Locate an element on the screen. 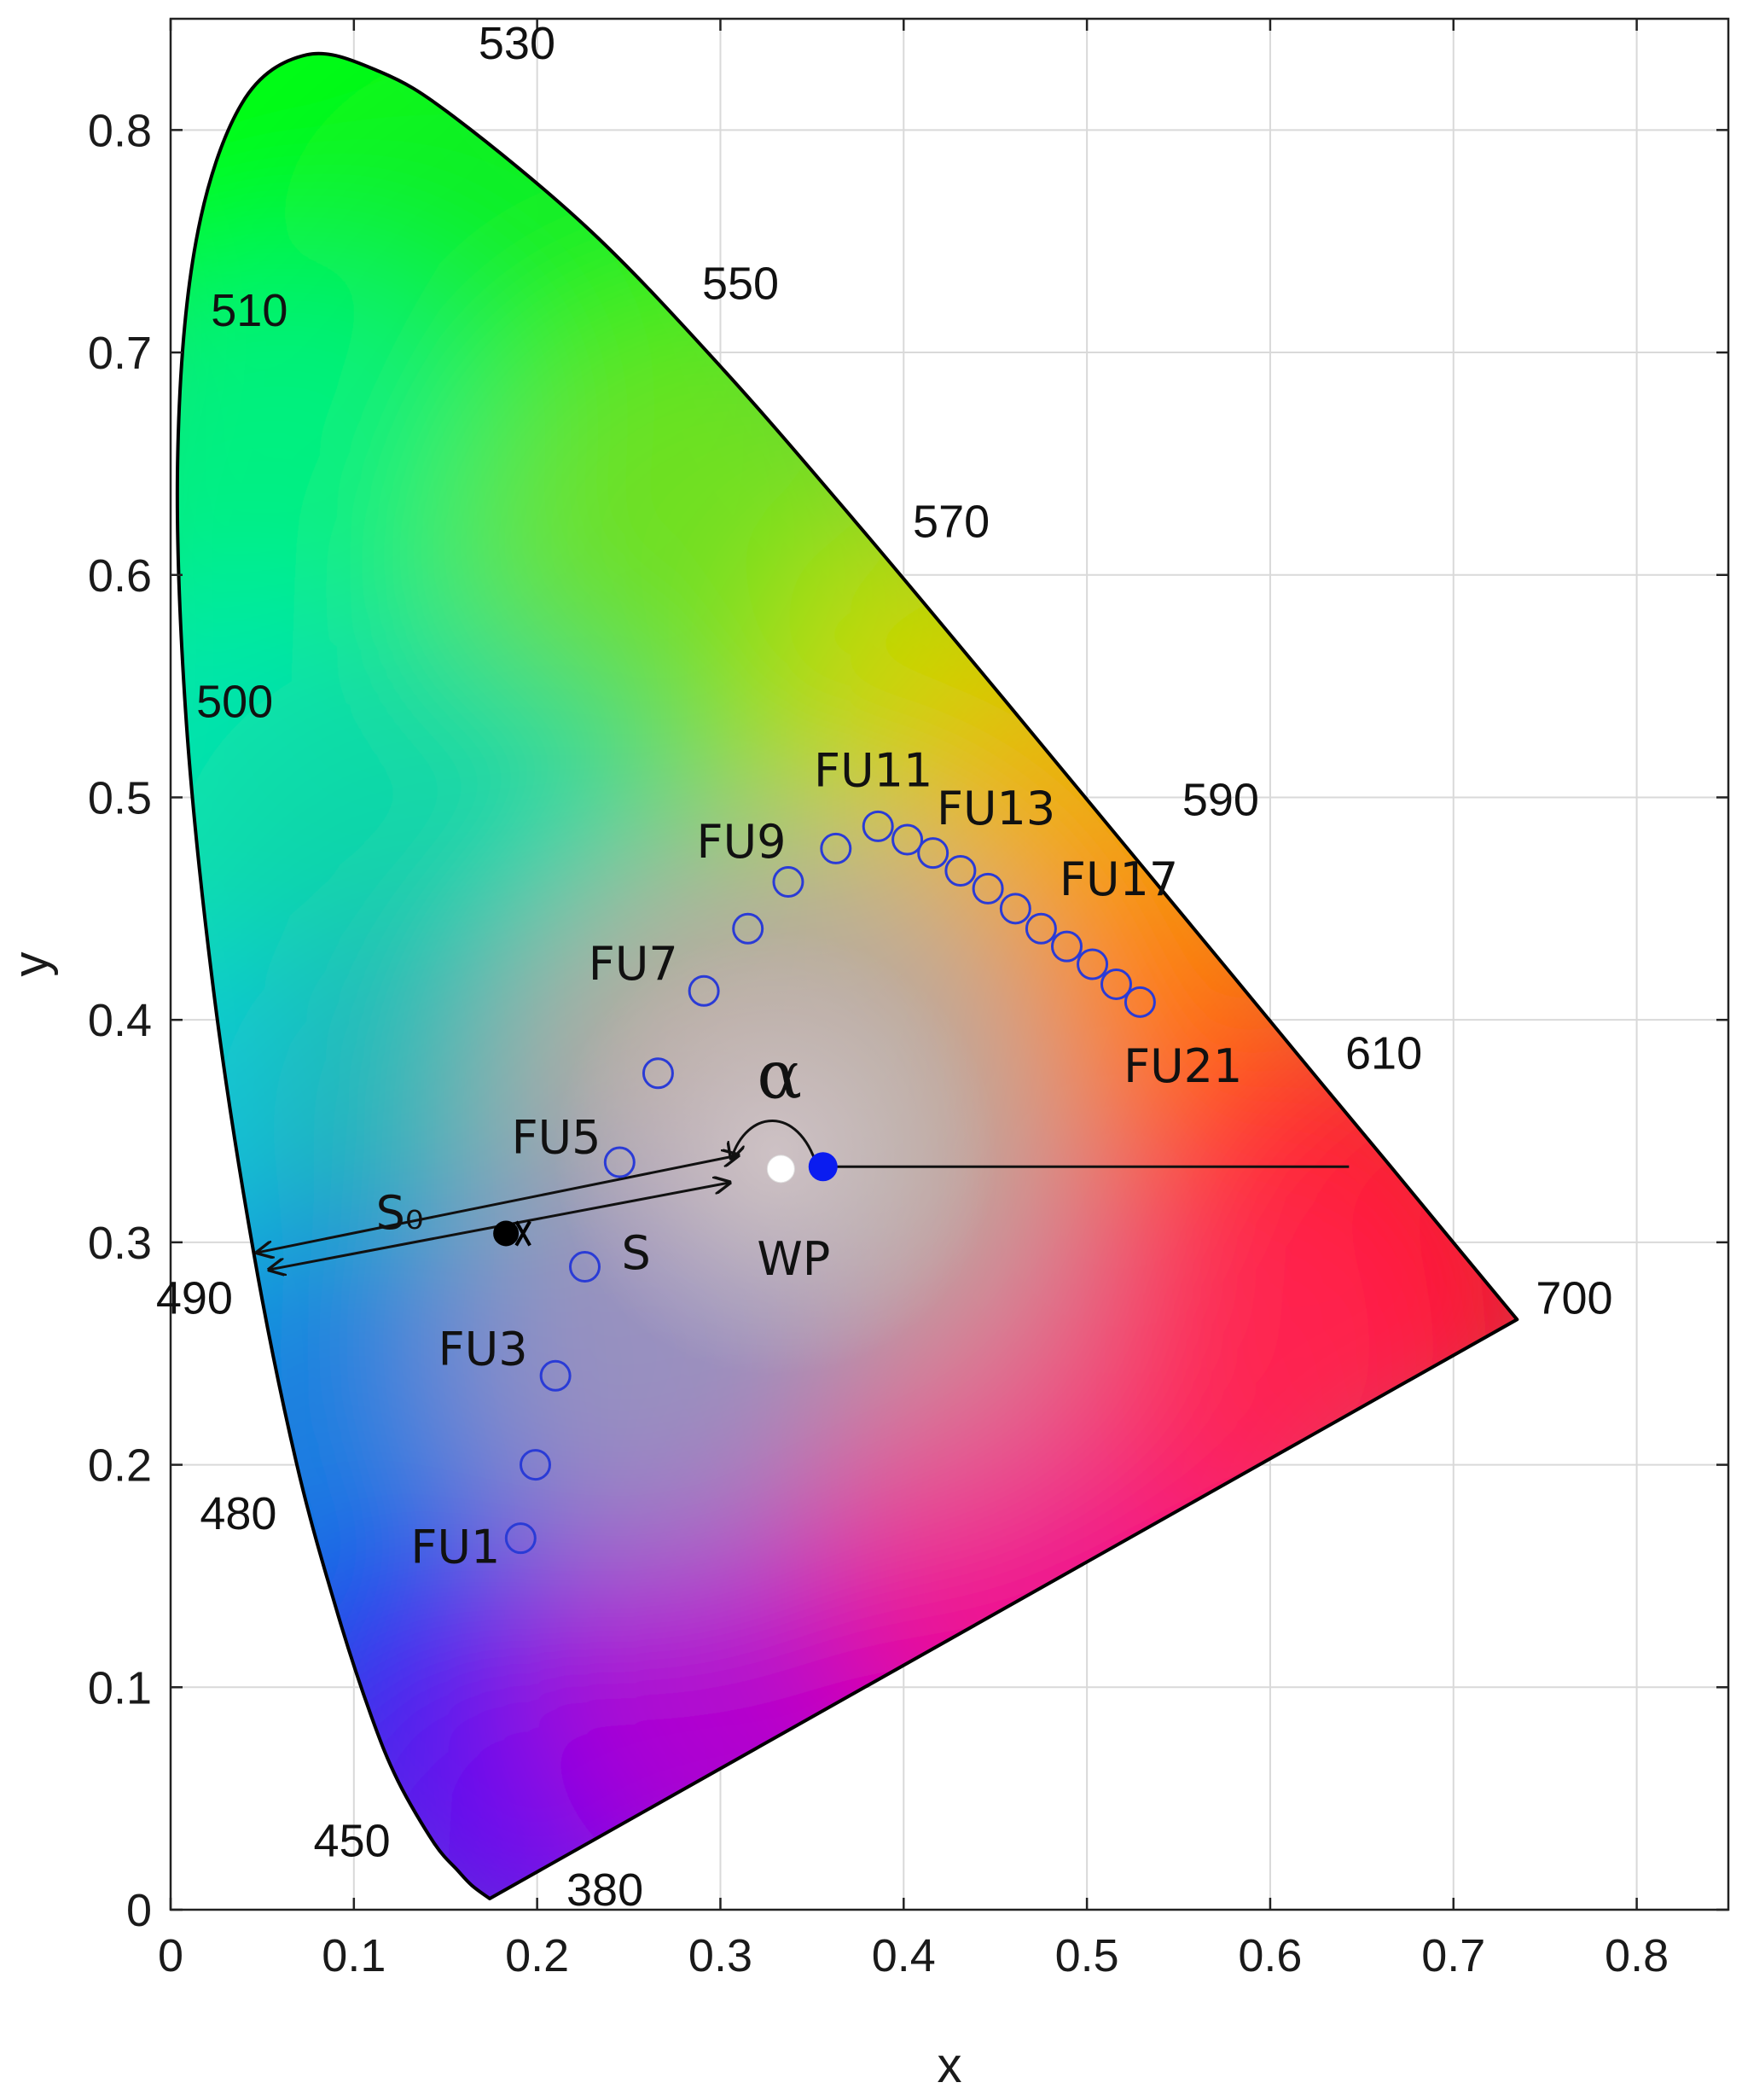 The width and height of the screenshot is (1742, 2100). y-axis-title: y is located at coordinates (31, 965).